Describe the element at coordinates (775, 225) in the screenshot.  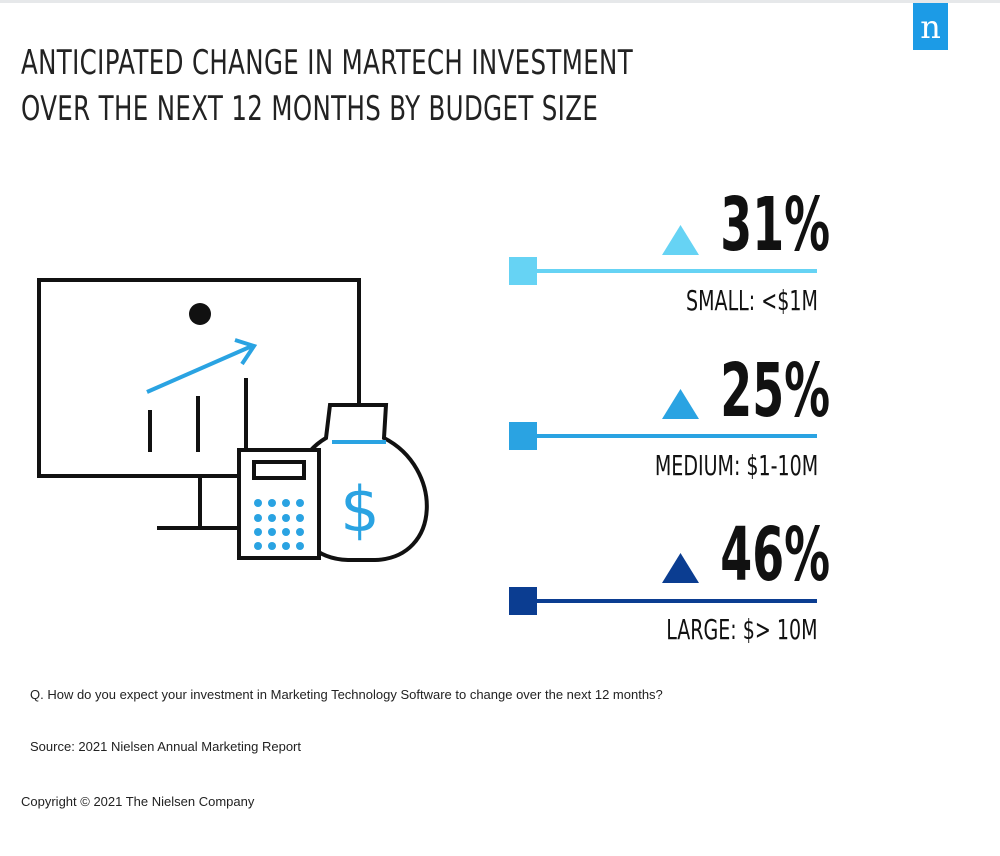
I see `small-change-value: 31%` at that location.